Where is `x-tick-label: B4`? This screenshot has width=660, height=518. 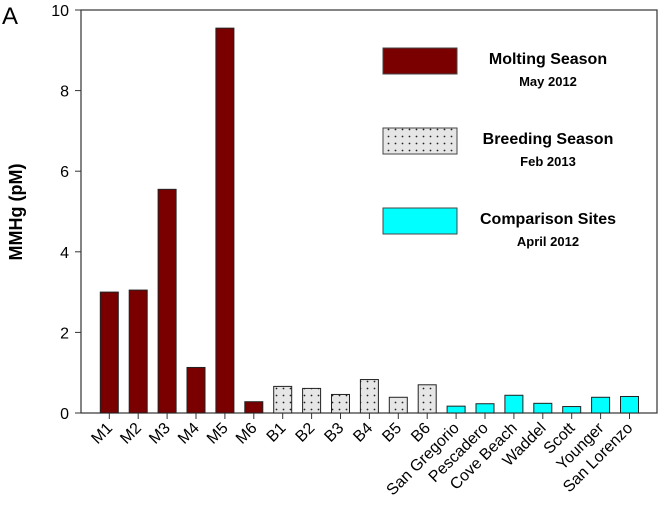 x-tick-label: B4 is located at coordinates (363, 433).